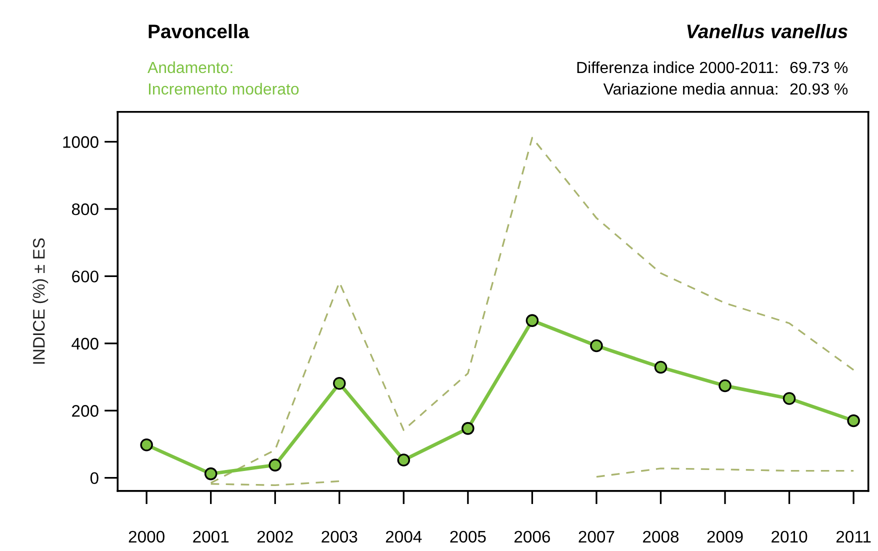  Describe the element at coordinates (80, 142) in the screenshot. I see `y-tick-label: 1000` at that location.